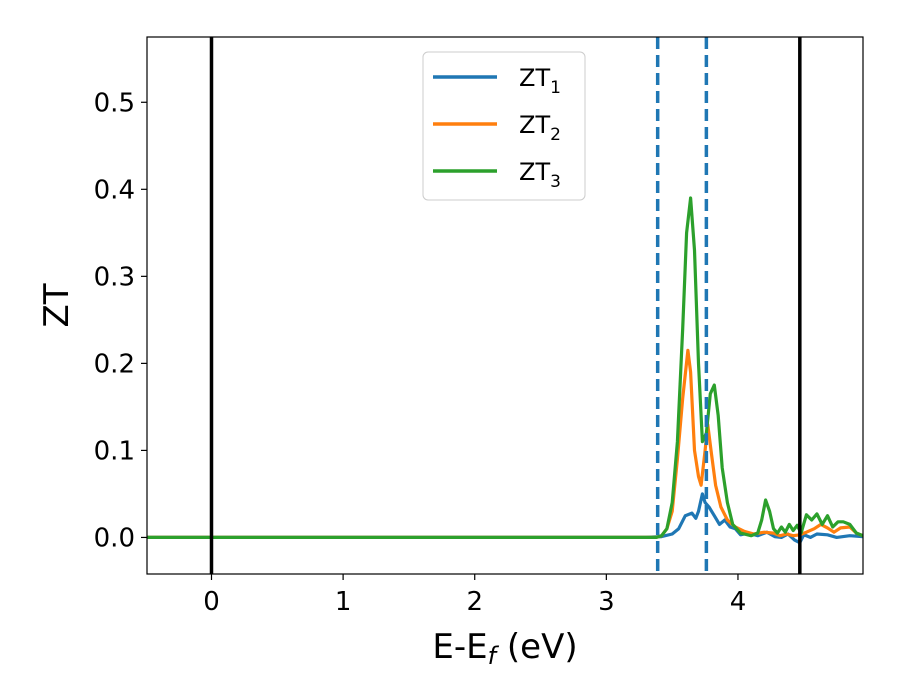 Image resolution: width=900 pixels, height=700 pixels. What do you see at coordinates (459, 647) in the screenshot?
I see `x-axis-title-main: E-E` at bounding box center [459, 647].